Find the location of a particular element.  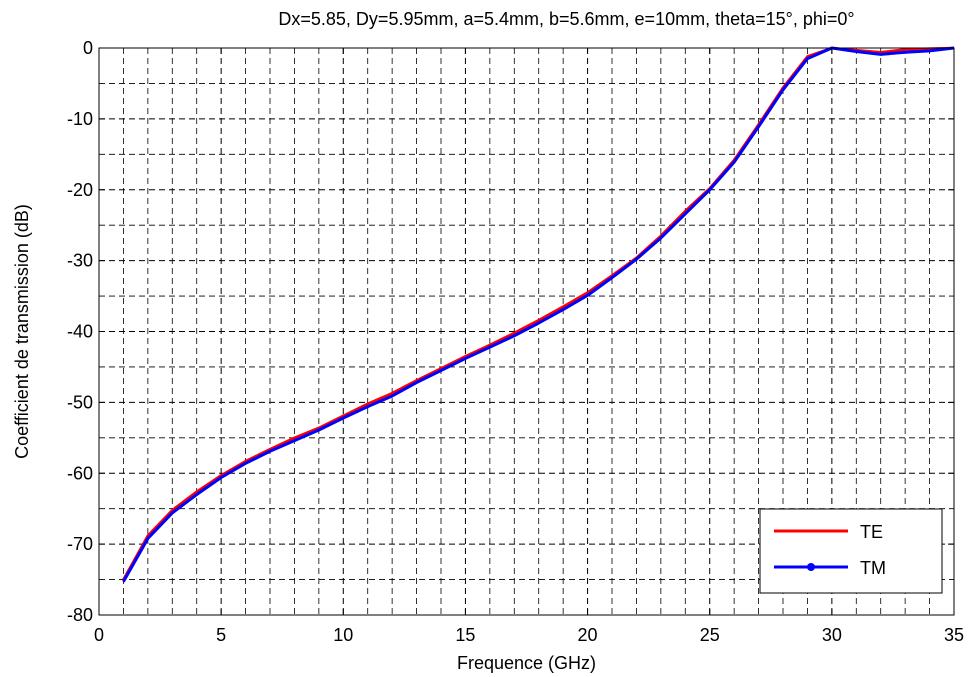

legend-label-te: TE is located at coordinates (871, 532).